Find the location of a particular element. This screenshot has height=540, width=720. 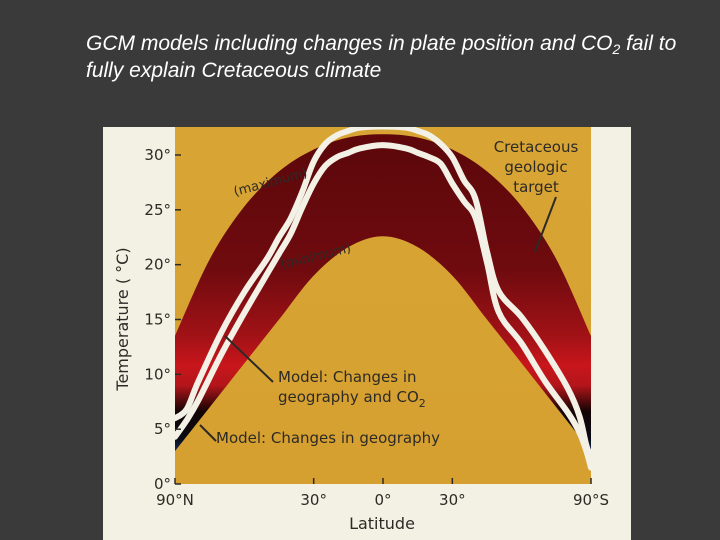

x-axis-ticks: 90°N 30° 0° 30° 90°S is located at coordinates (382, 493).